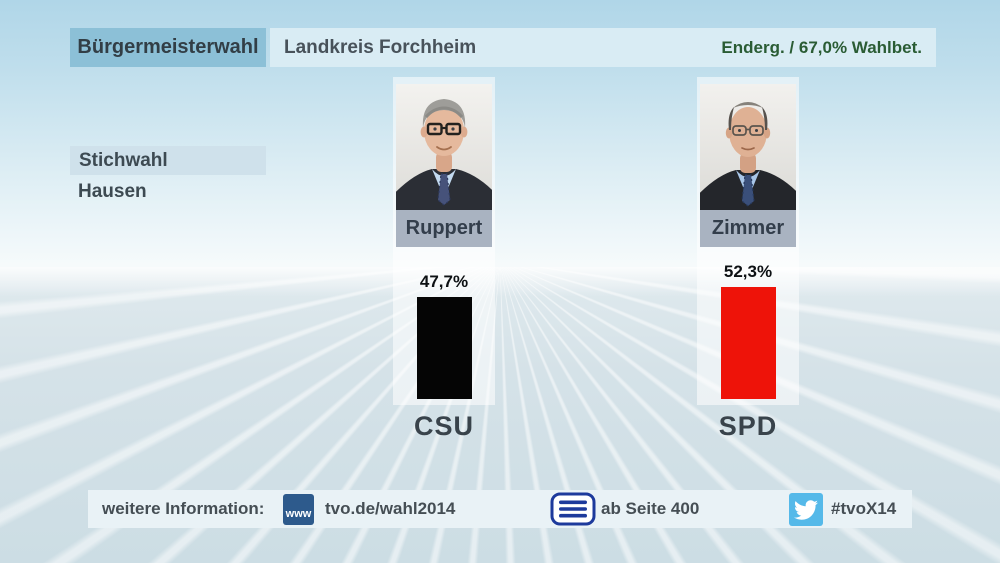 The image size is (1000, 563). I want to click on result-bar-csu, so click(444, 348).